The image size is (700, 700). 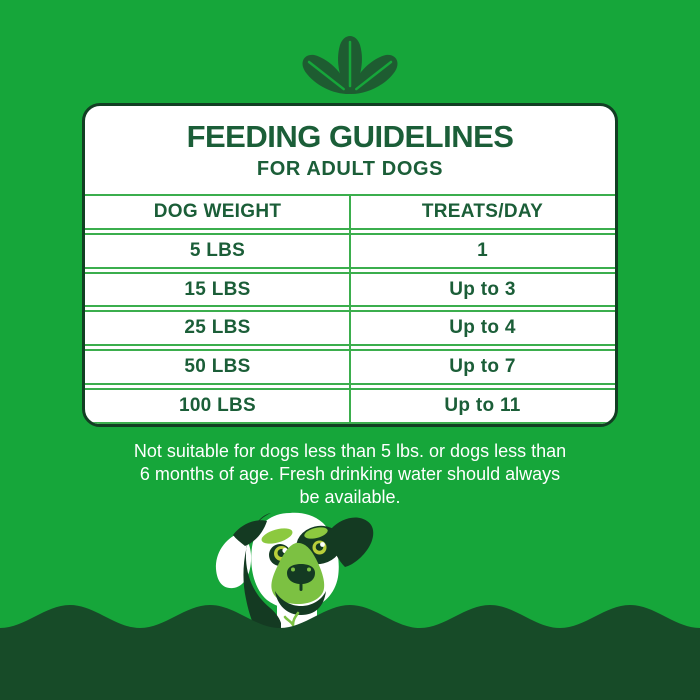 What do you see at coordinates (350, 136) in the screenshot?
I see `page-title: FEEDING GUIDELINES` at bounding box center [350, 136].